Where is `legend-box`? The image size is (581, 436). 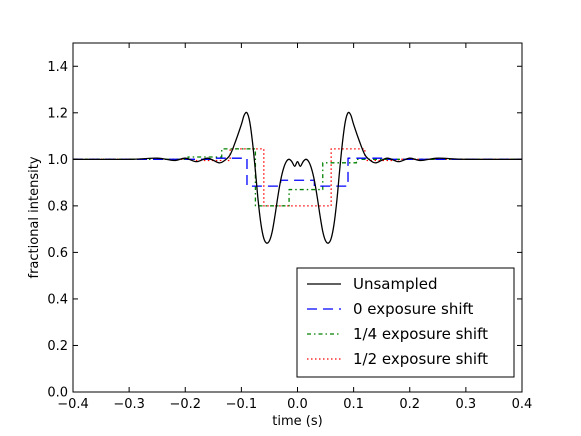
legend-box is located at coordinates (405, 322).